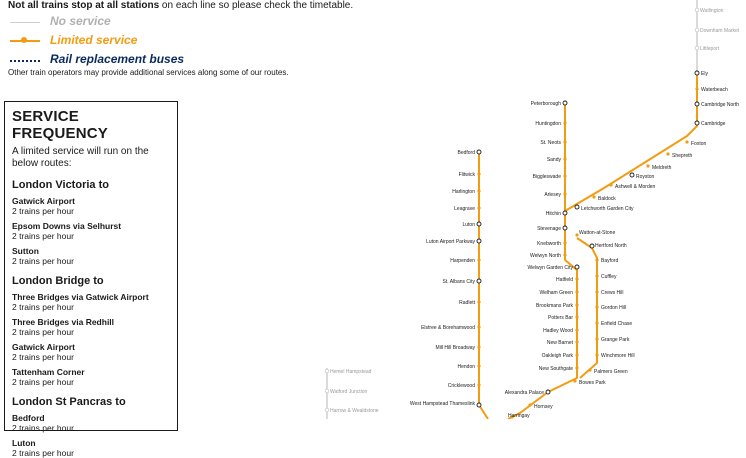  Describe the element at coordinates (63, 322) in the screenshot. I see `route-destination: Three Bridges via Redhill` at that location.